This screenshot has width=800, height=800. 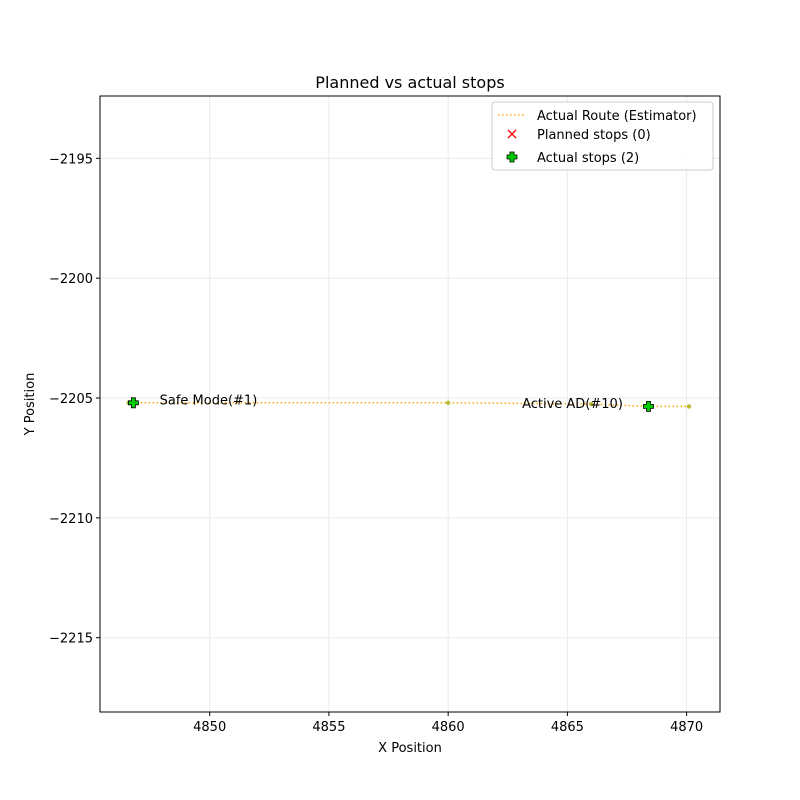 I want to click on annotations: Safe Mode(#1) Active AD(#10), so click(x=391, y=402).